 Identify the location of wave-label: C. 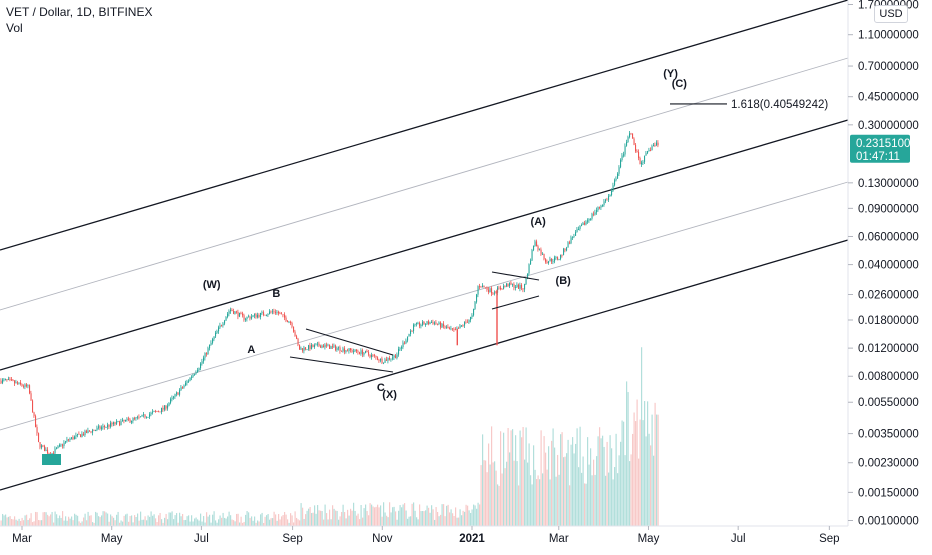
(381, 388).